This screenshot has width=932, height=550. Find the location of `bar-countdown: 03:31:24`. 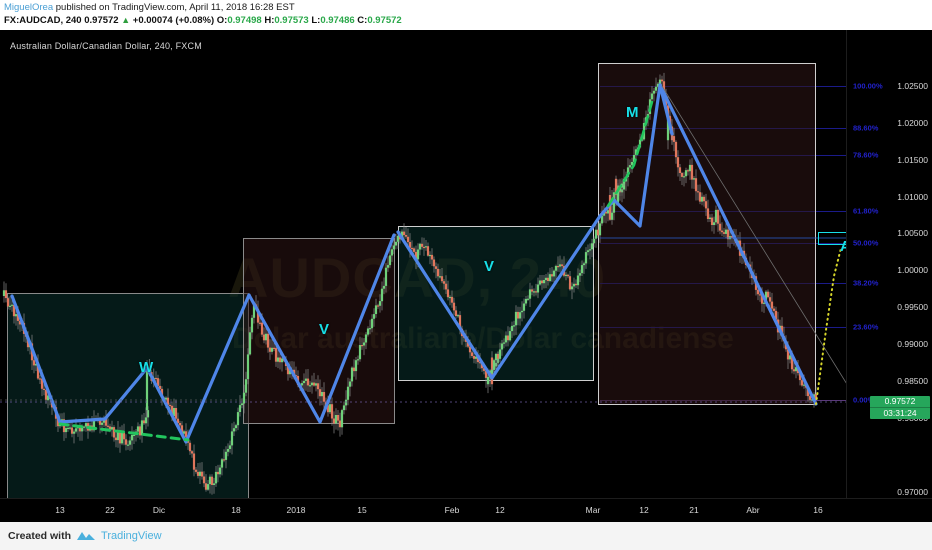

bar-countdown: 03:31:24 is located at coordinates (900, 413).